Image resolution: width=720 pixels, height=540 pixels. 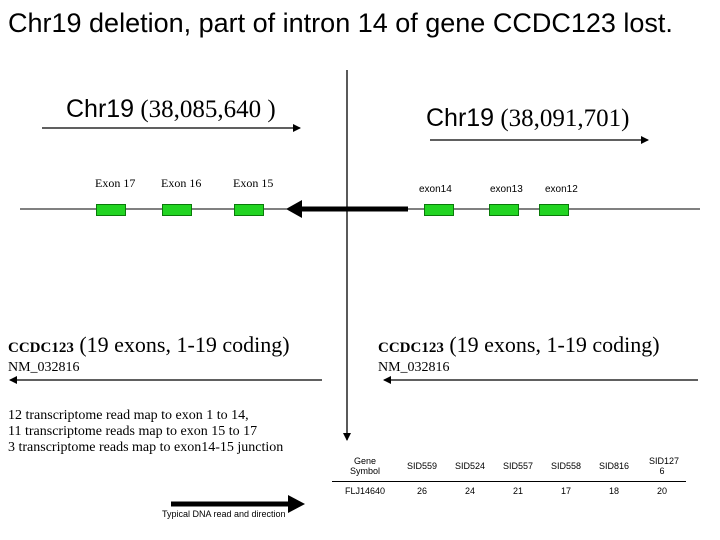 I want to click on right-gene-label: CCDC123 (19 exons, 1-19 coding), so click(x=519, y=345).